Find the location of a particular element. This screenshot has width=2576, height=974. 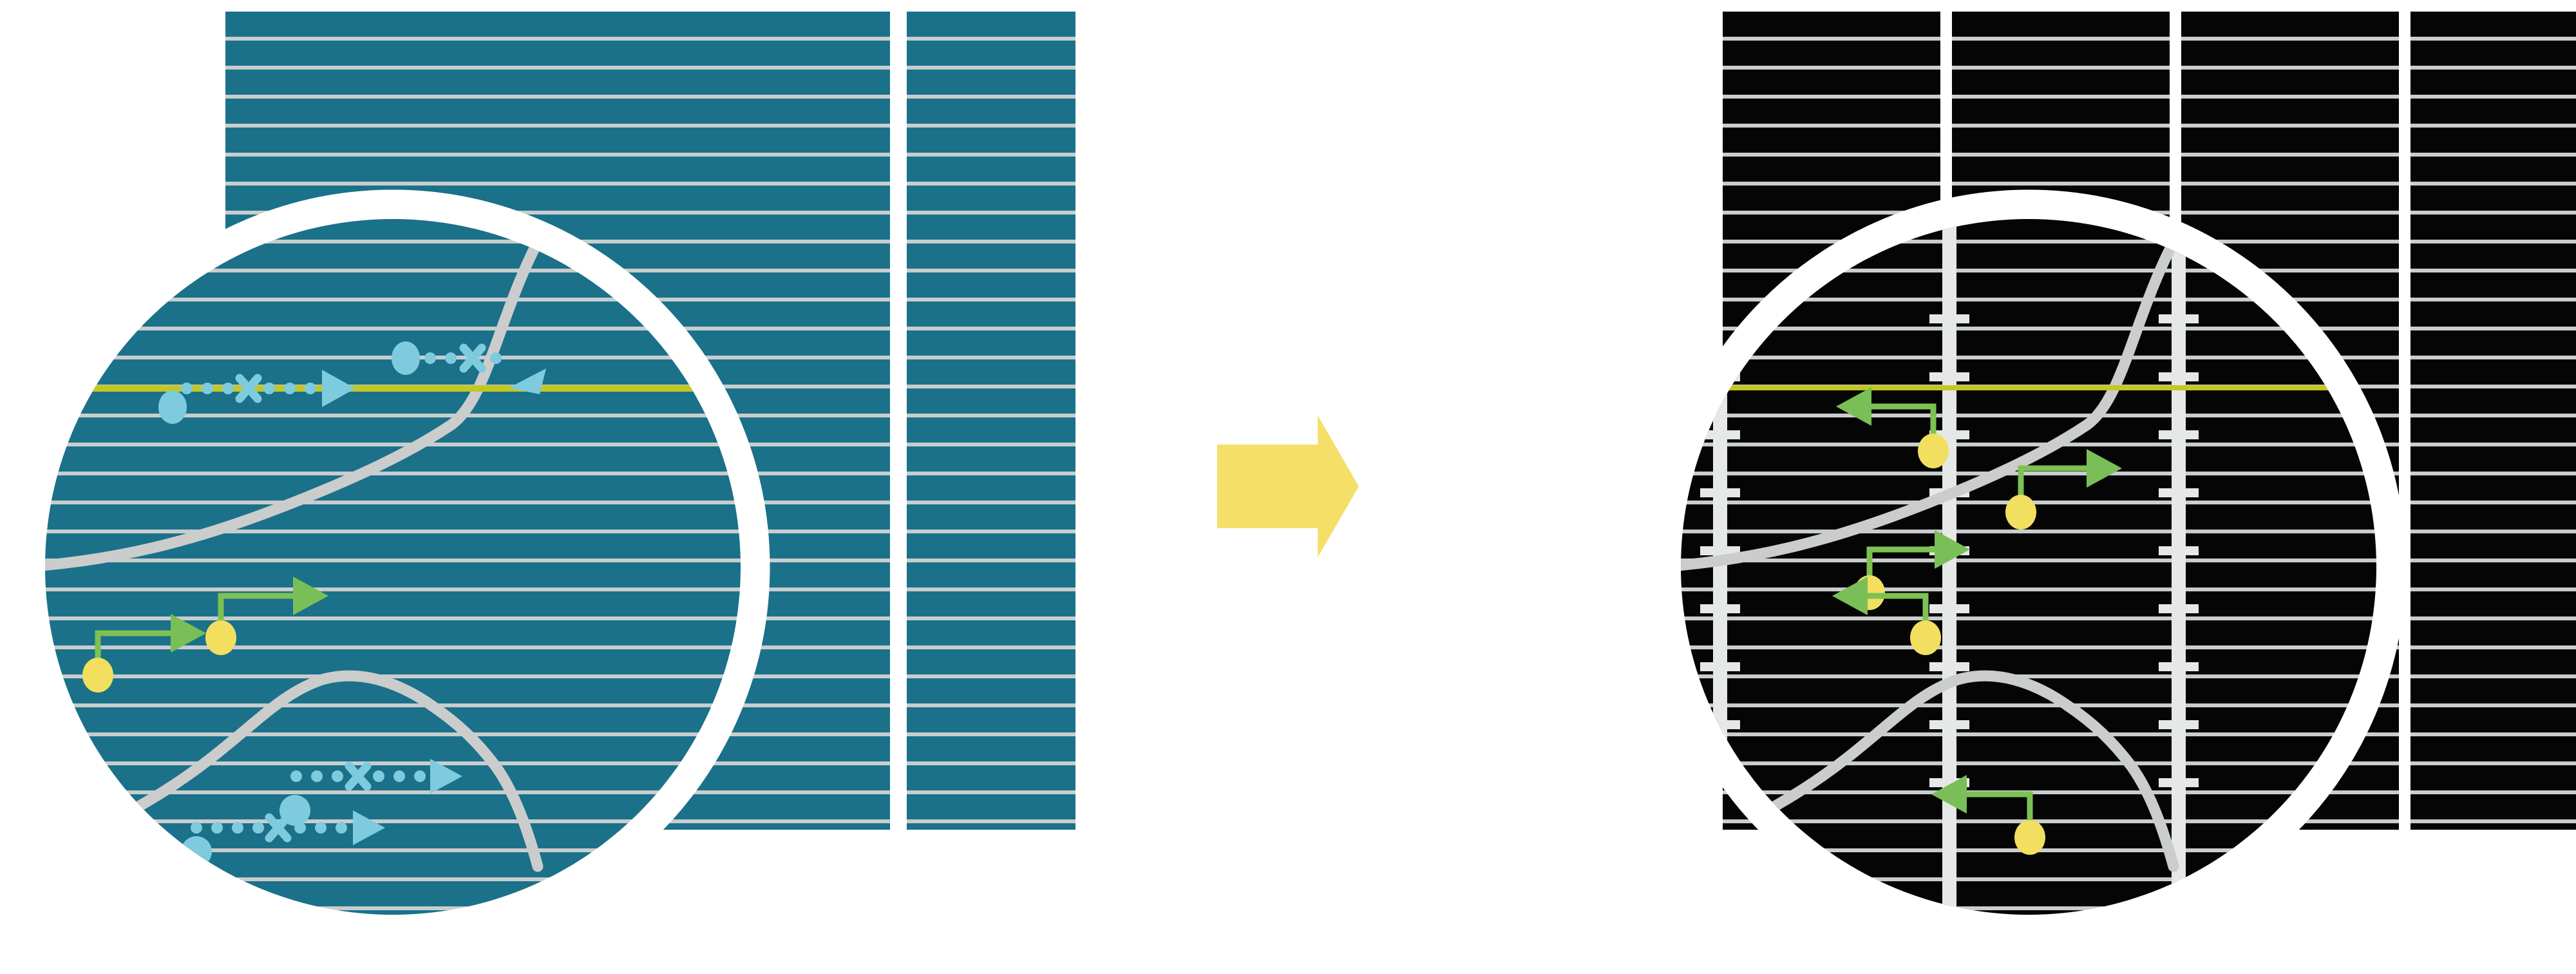

after-trace-upper is located at coordinates (1942, 396).